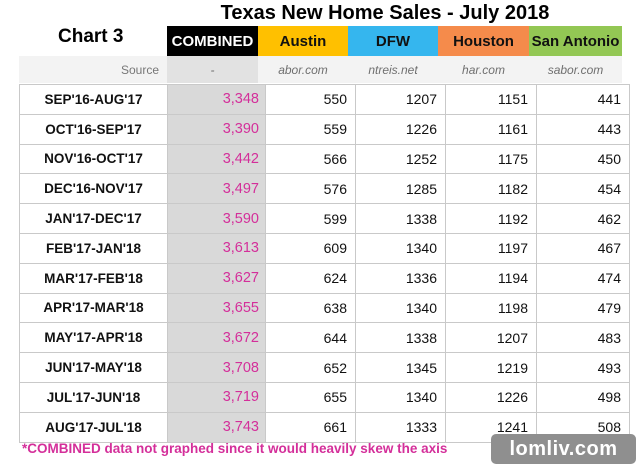 This screenshot has height=467, width=640. Describe the element at coordinates (216, 338) in the screenshot. I see `cell-combined: 3,672` at that location.